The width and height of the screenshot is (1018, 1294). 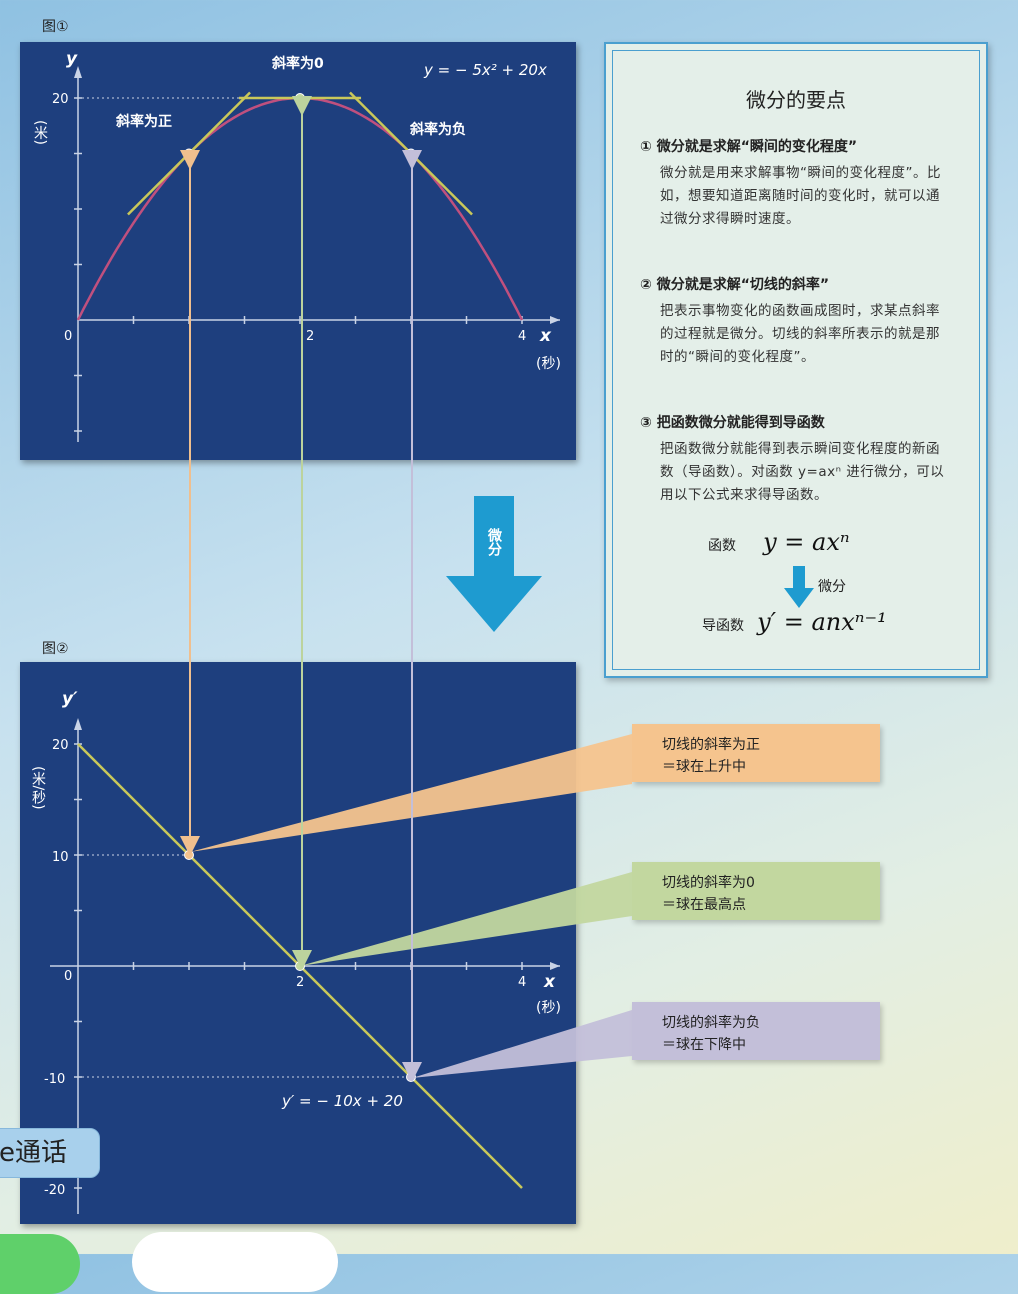 What do you see at coordinates (297, 63) in the screenshot?
I see `slope-zero-label: 斜率为0` at bounding box center [297, 63].